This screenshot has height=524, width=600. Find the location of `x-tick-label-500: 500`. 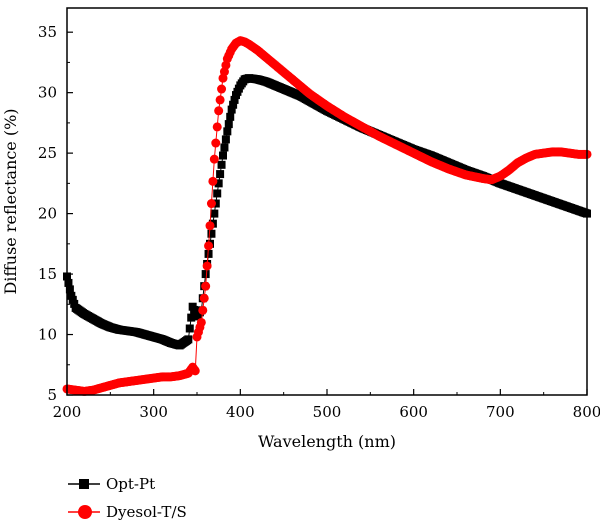

x-tick-label-500: 500 is located at coordinates (327, 412).